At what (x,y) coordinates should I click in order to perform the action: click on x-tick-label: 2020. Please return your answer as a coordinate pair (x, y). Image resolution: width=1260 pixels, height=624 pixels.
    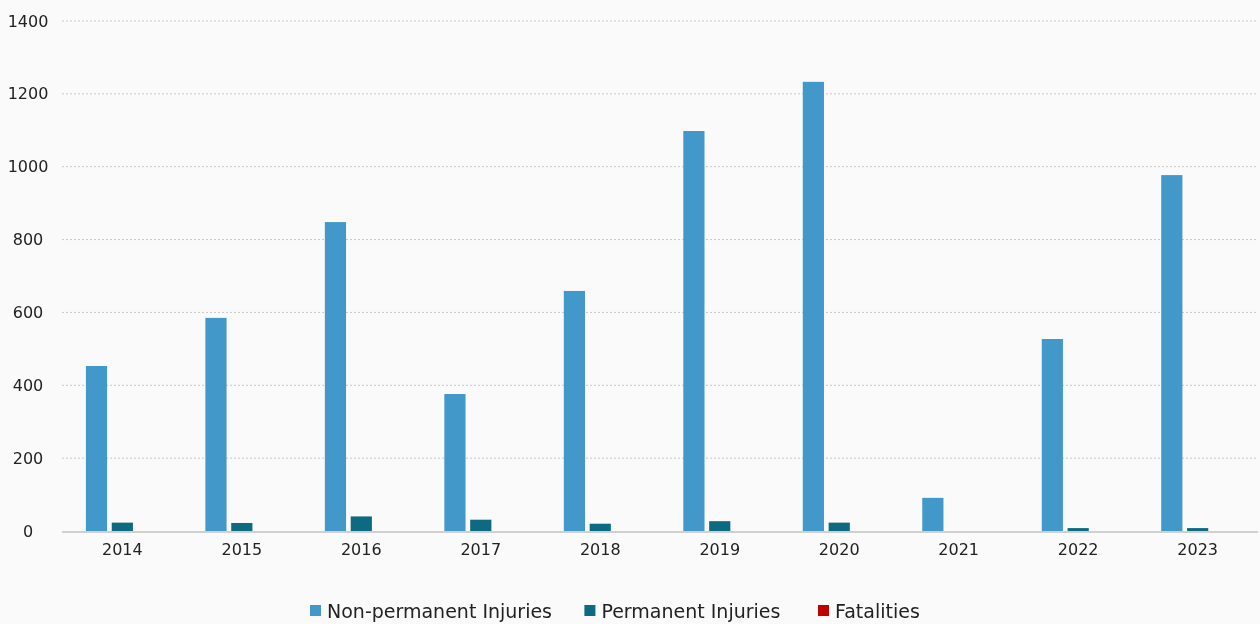
    Looking at the image, I should click on (839, 549).